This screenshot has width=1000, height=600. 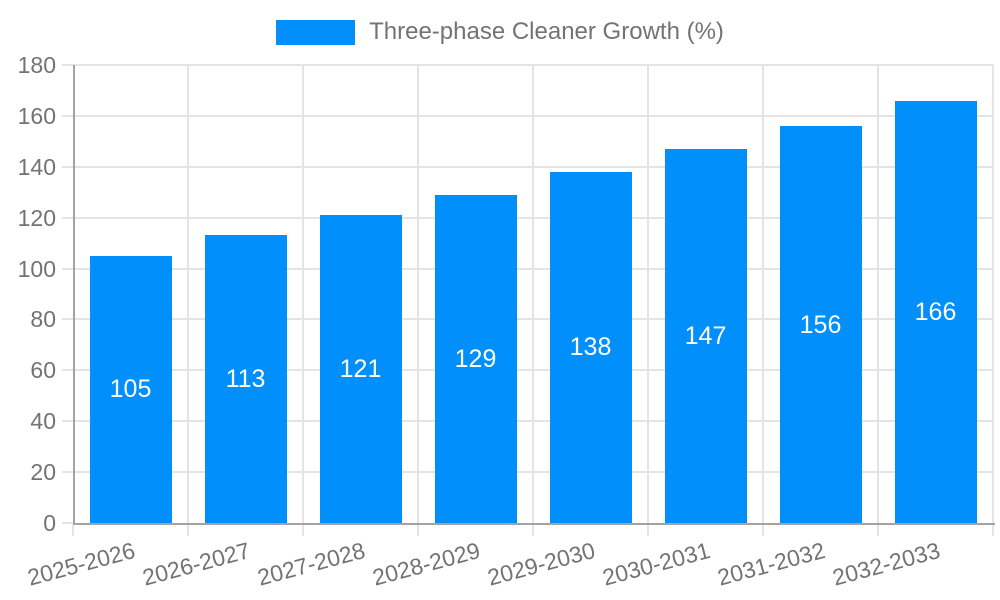 I want to click on bar: 105, so click(x=130, y=389).